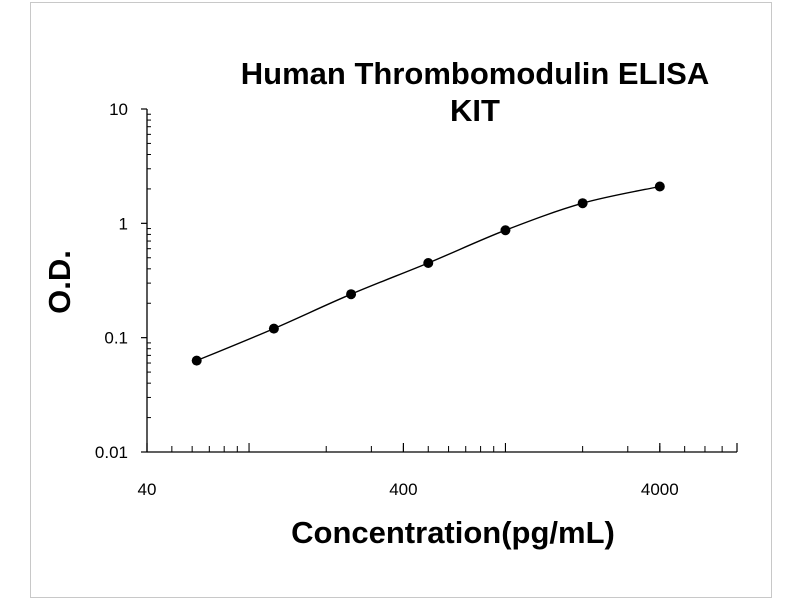  What do you see at coordinates (59, 282) in the screenshot?
I see `y-axis-title: O.D.` at bounding box center [59, 282].